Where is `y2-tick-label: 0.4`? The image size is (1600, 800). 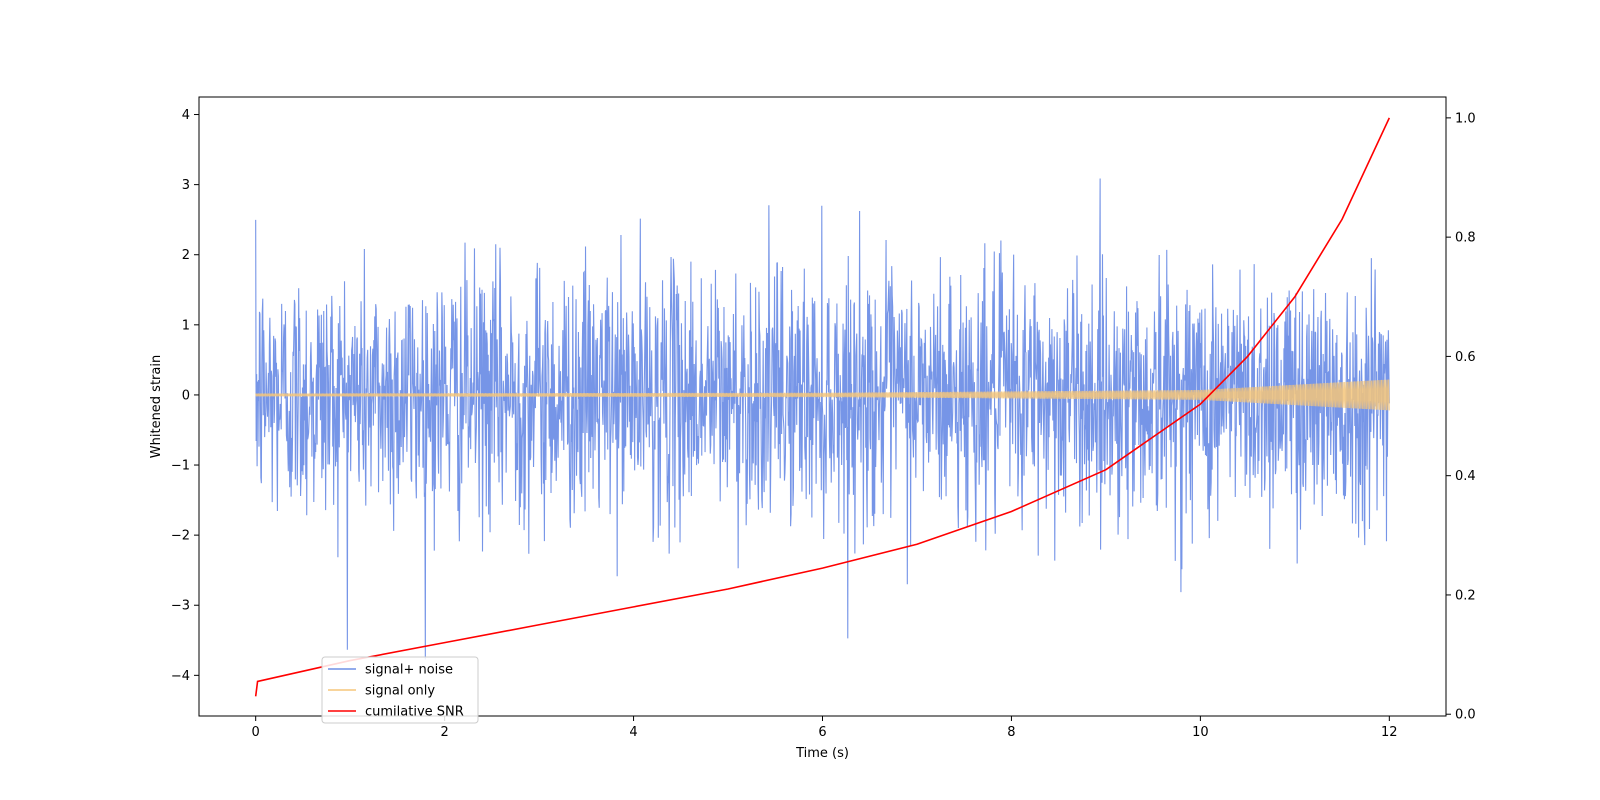
y2-tick-label: 0.4 is located at coordinates (1465, 476).